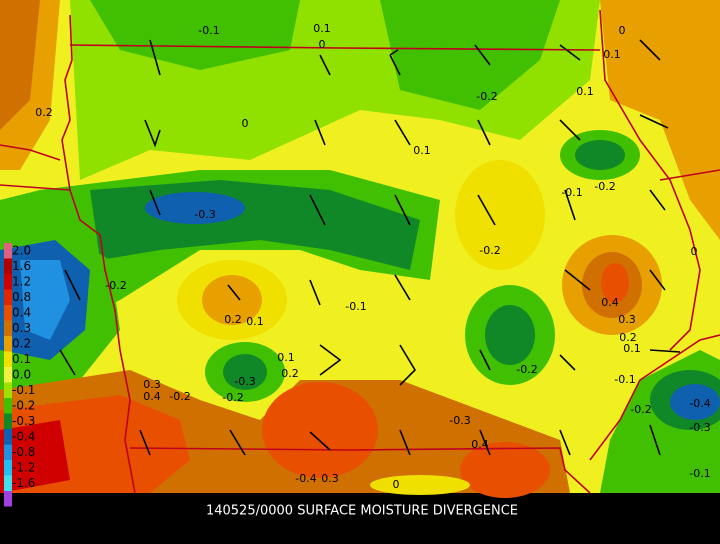  I want to click on legend-label: -0.3, so click(23, 421).